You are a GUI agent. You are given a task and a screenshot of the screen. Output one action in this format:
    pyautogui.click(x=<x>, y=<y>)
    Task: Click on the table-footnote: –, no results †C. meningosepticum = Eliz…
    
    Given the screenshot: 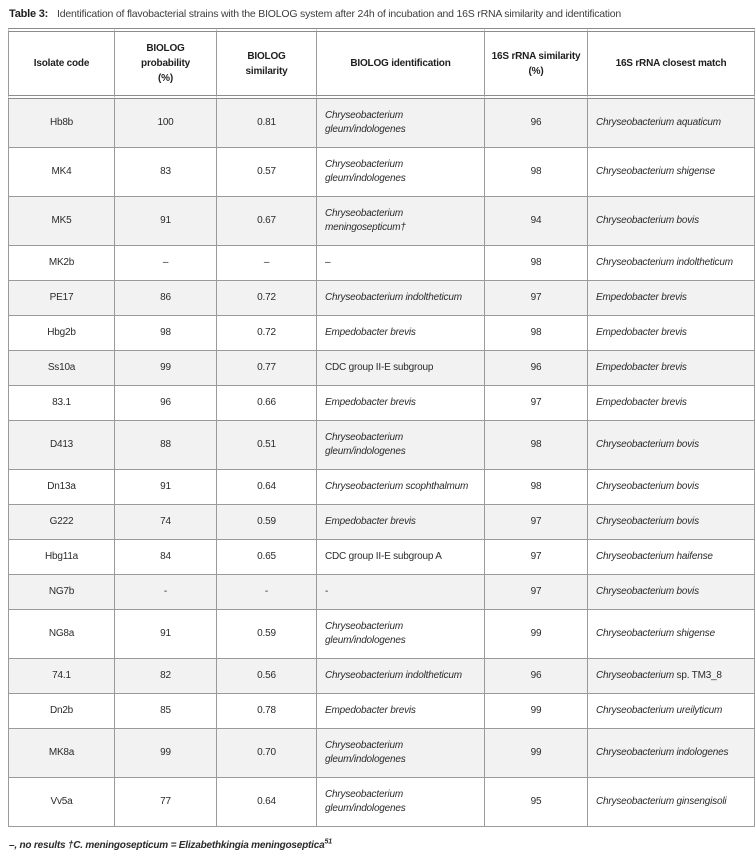 What is the action you would take?
    pyautogui.click(x=382, y=844)
    